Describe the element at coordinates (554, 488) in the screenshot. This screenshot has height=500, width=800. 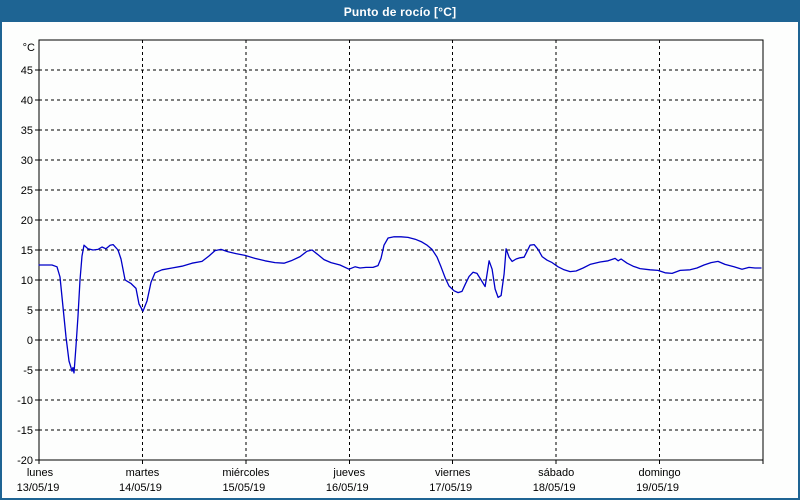
I see `x-date-label: 18/05/19` at that location.